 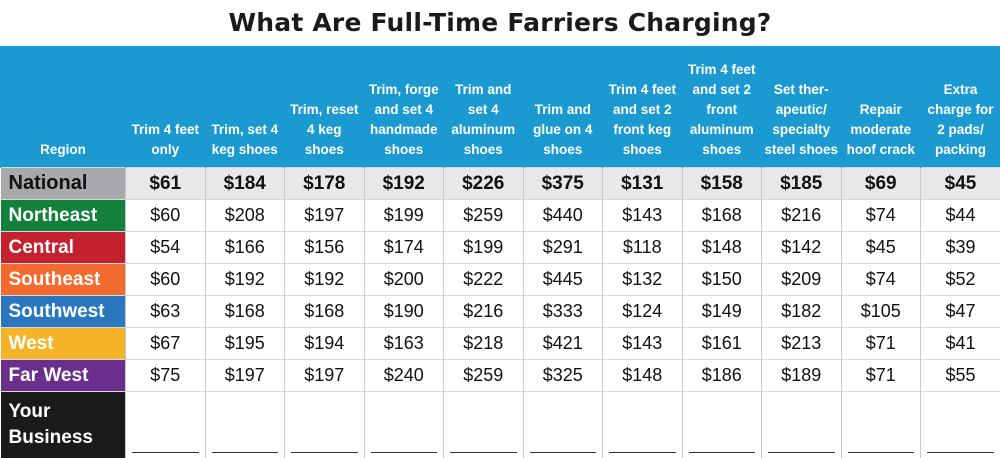 I want to click on price-cell: $440, so click(x=563, y=216).